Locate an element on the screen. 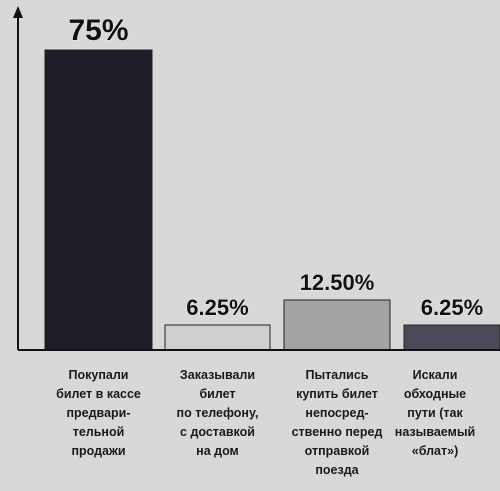  value-label: 75% is located at coordinates (98, 30).